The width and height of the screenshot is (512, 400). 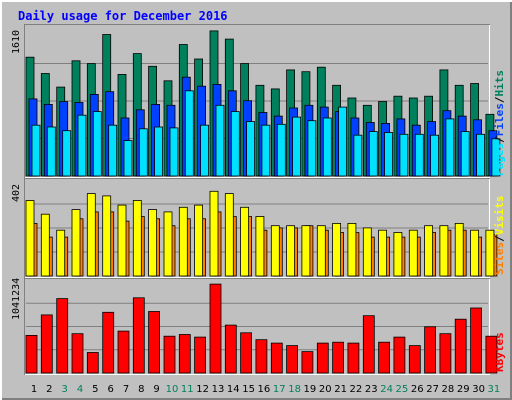 I want to click on legend-pages-files-hits: Pages/Files/Hits, so click(x=499, y=123).